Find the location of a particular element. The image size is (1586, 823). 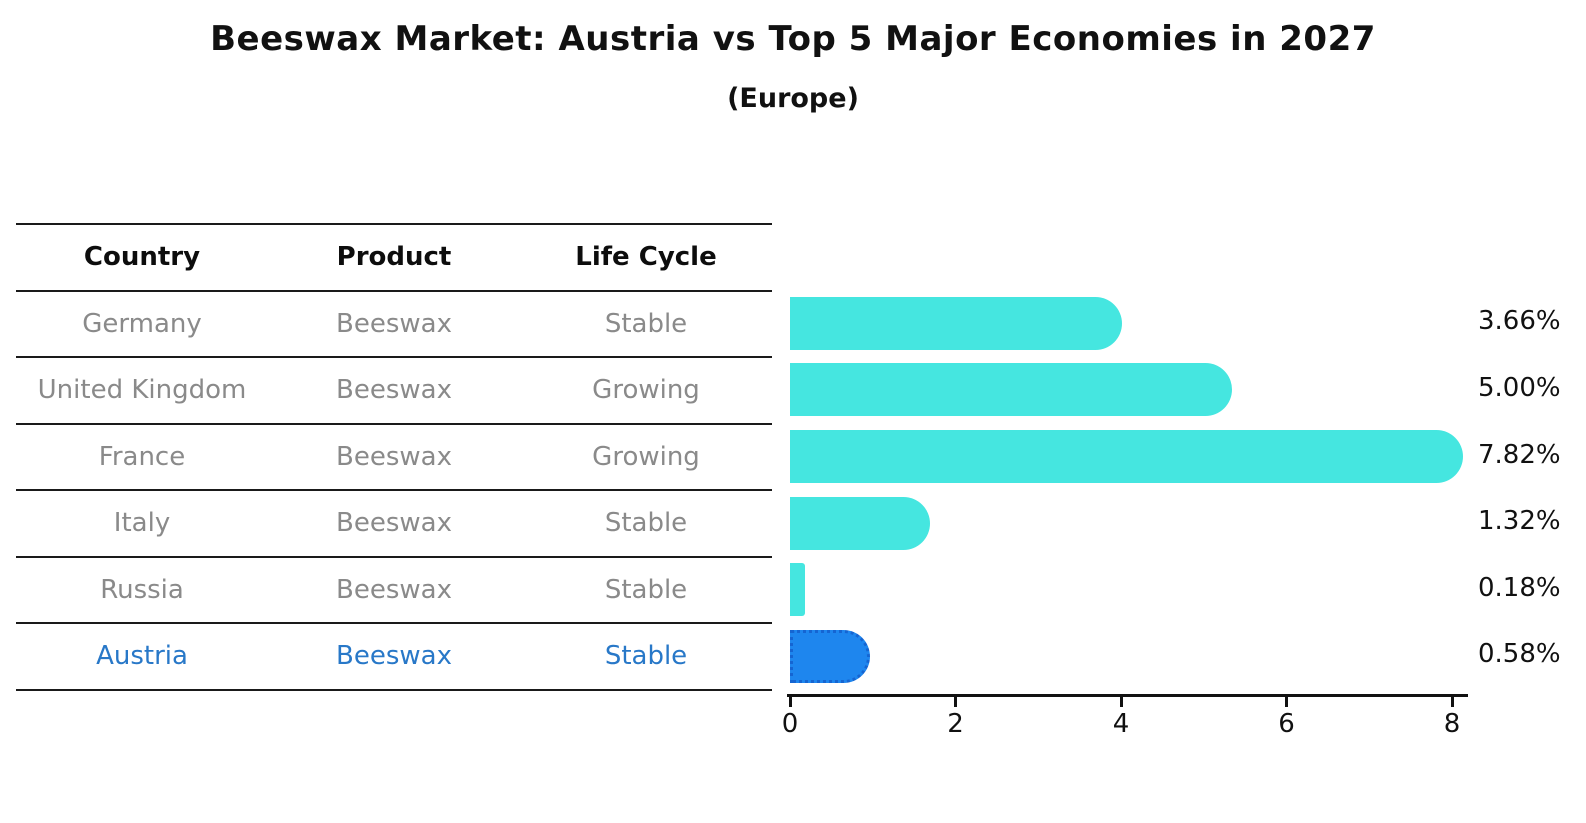

page-subtitle: (Europe) is located at coordinates (793, 98).